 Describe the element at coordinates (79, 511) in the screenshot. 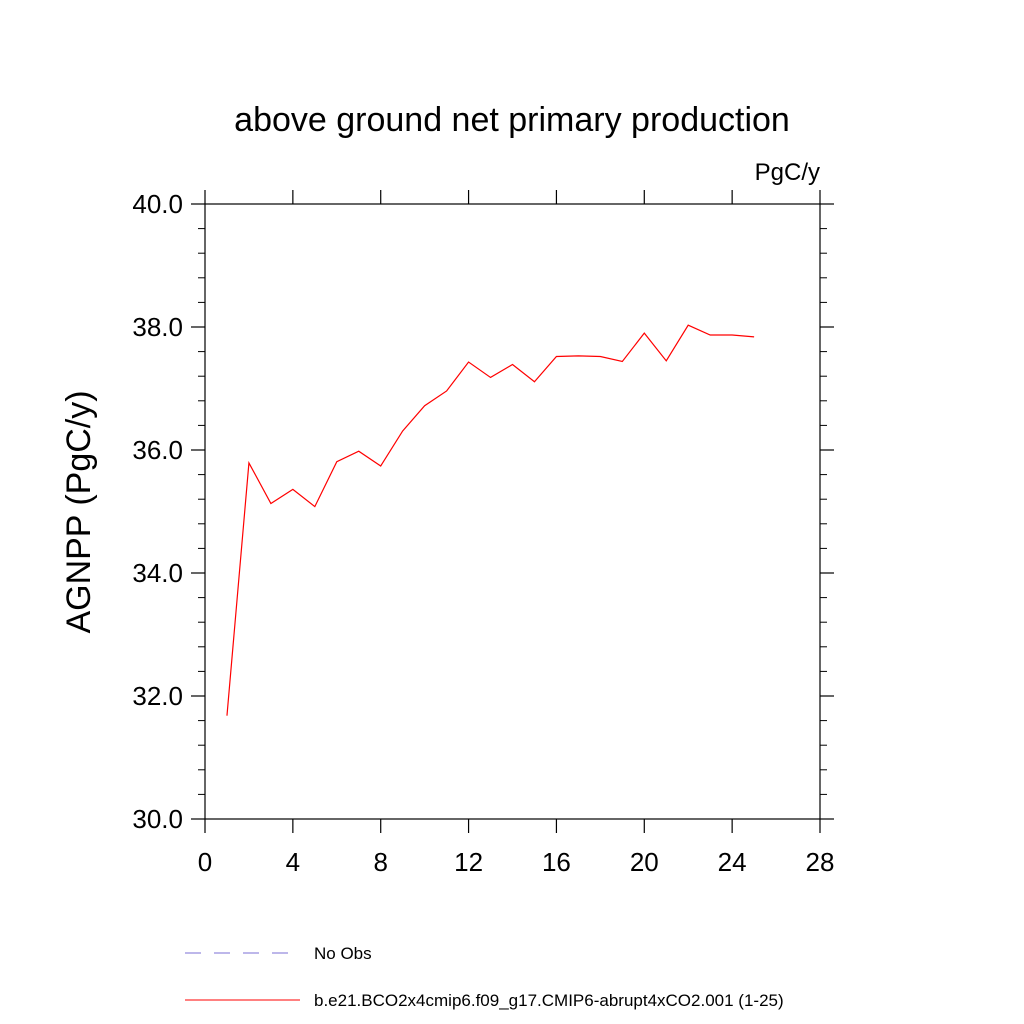

I see `y-axis-label: AGNPP (PgC/y)` at that location.